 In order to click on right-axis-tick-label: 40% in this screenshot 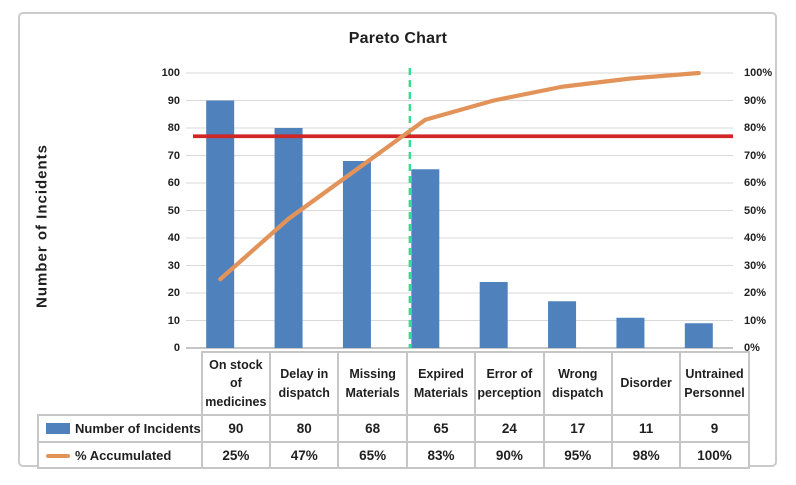, I will do `click(755, 238)`.